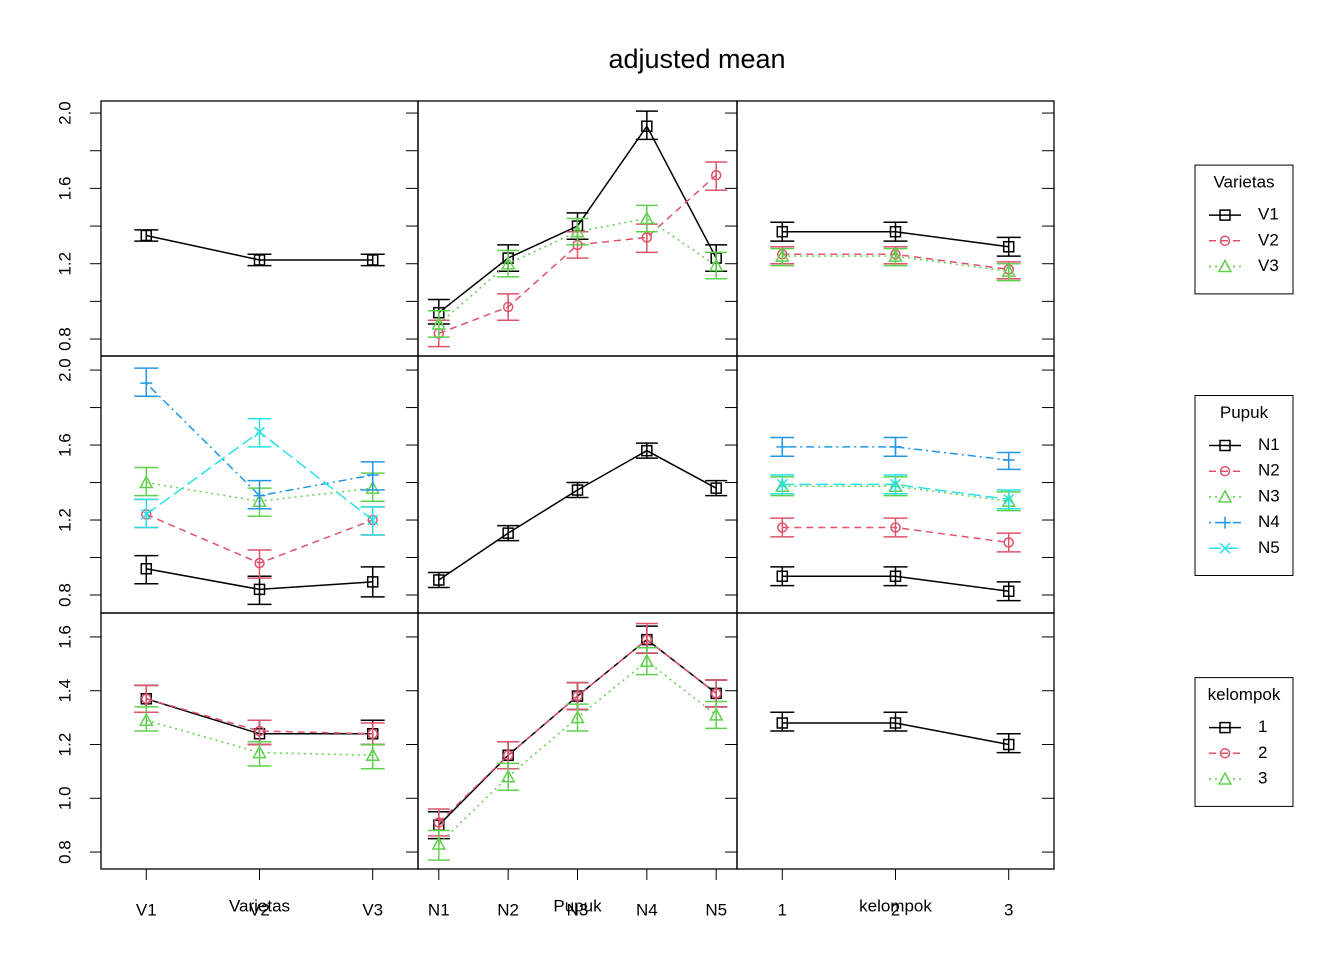 The image size is (1344, 960). What do you see at coordinates (1262, 726) in the screenshot?
I see `legend-label: 1` at bounding box center [1262, 726].